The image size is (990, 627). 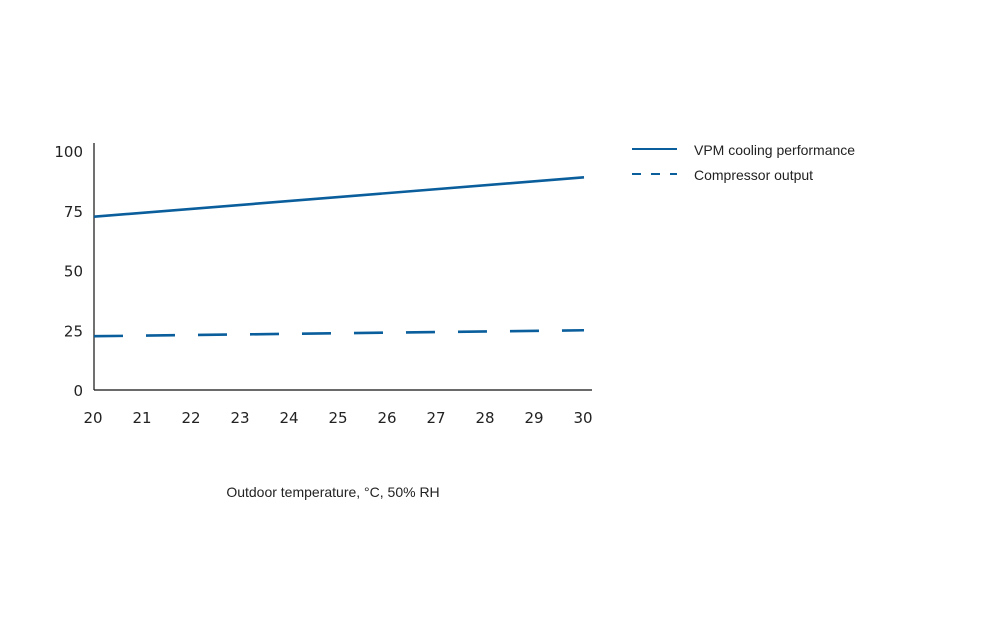 I want to click on x-tick-label: 28, so click(x=484, y=418).